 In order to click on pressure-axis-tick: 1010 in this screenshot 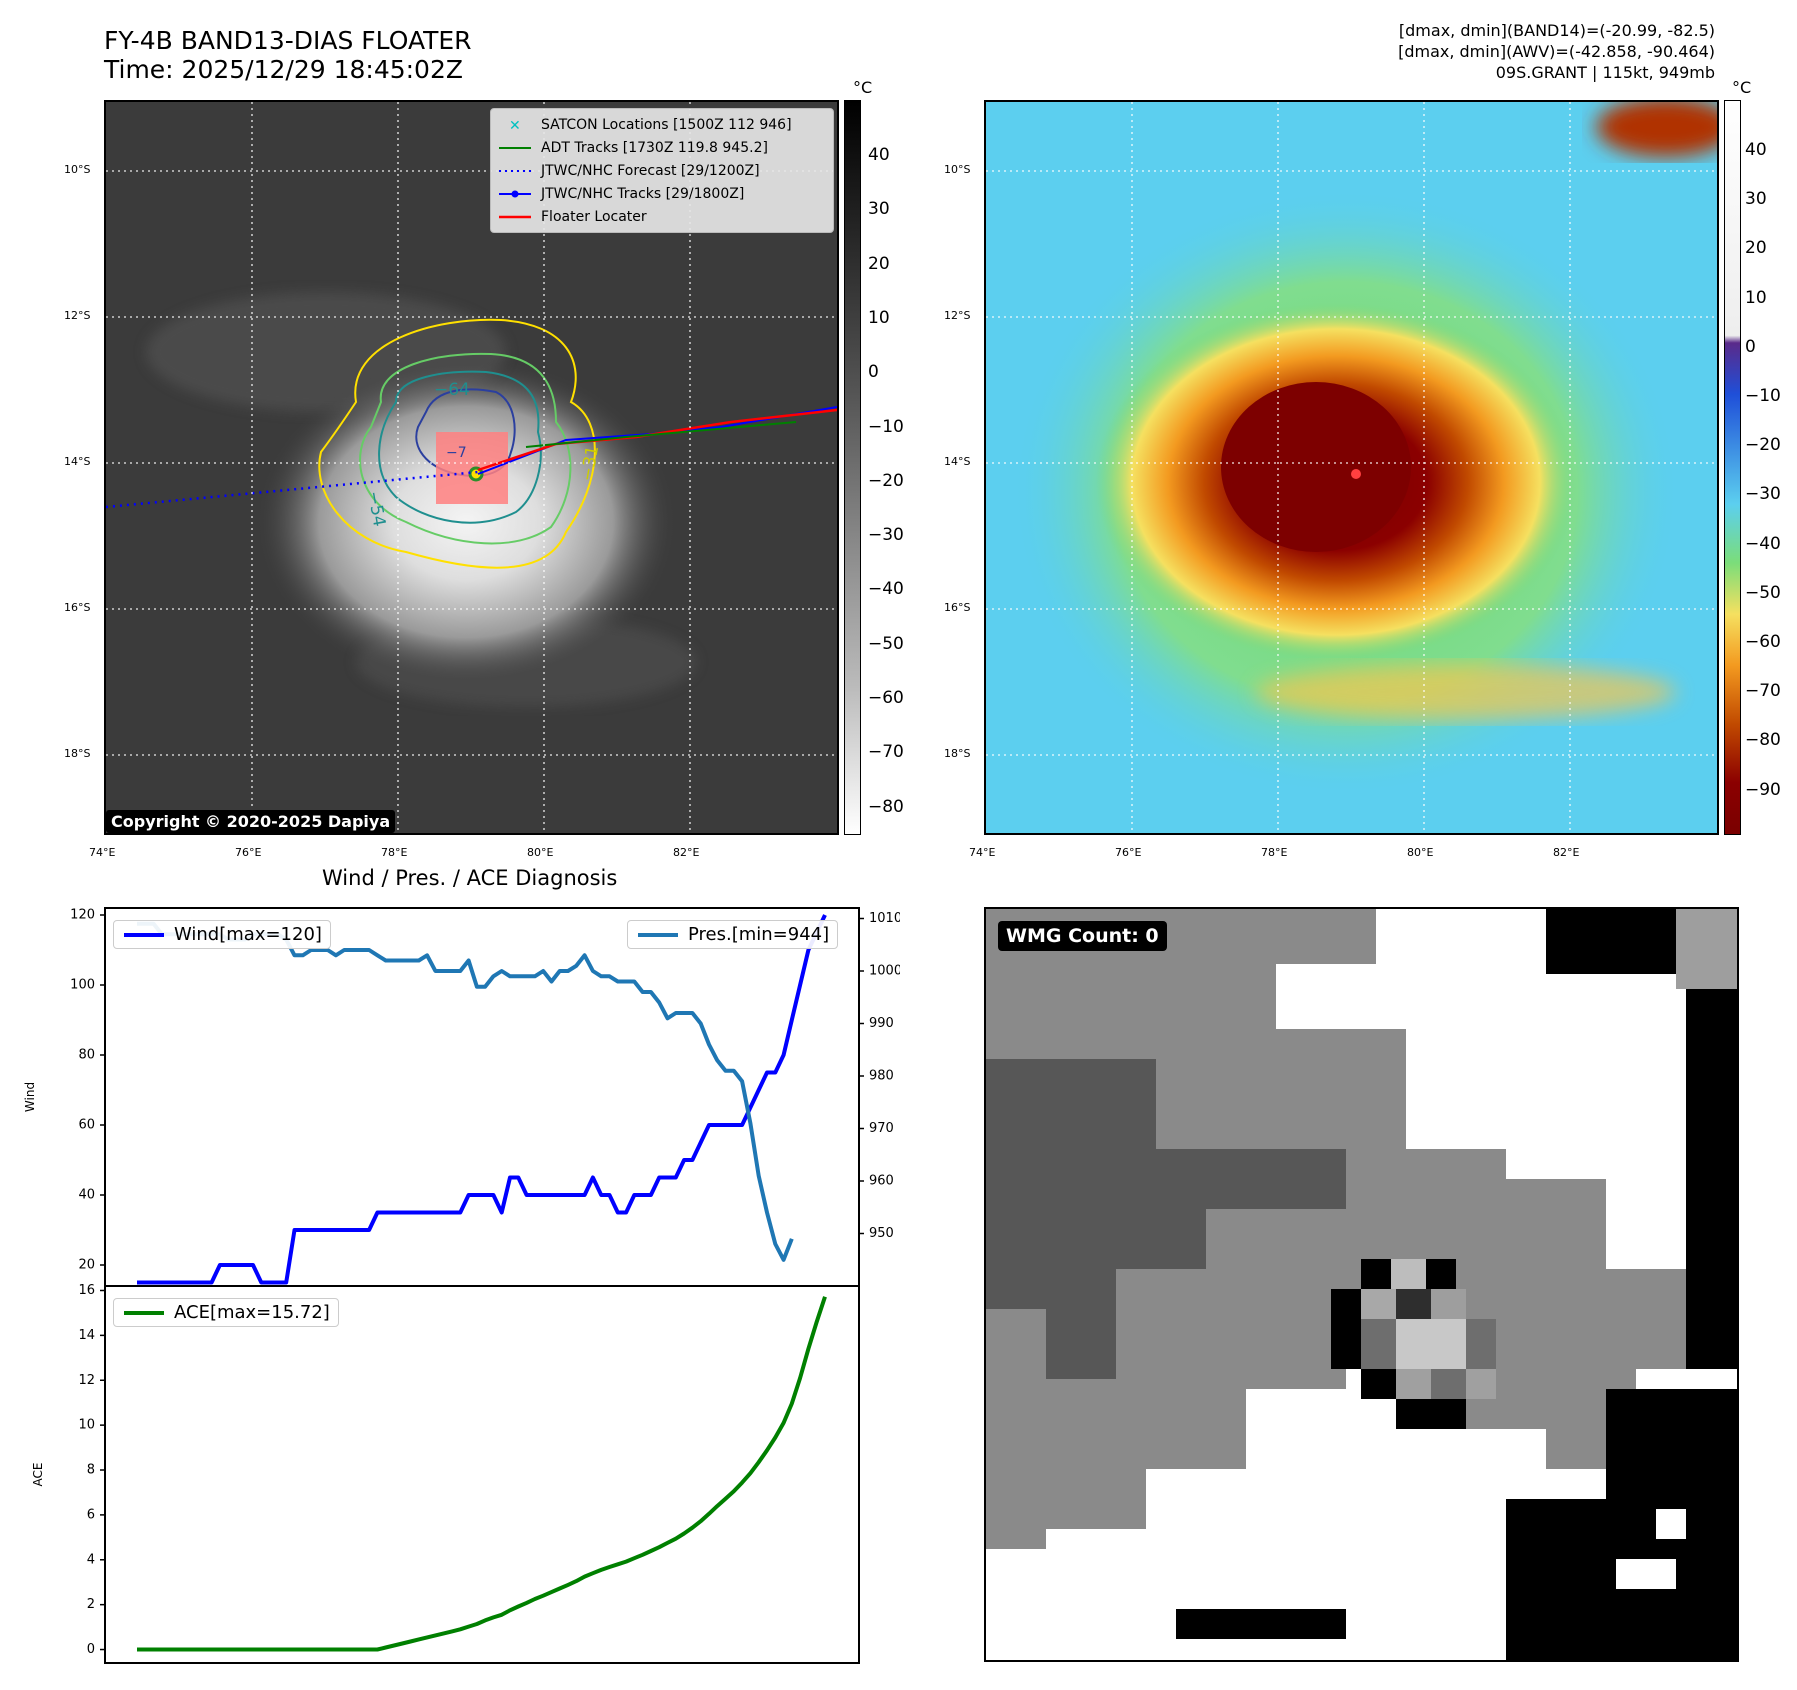, I will do `click(884, 918)`.